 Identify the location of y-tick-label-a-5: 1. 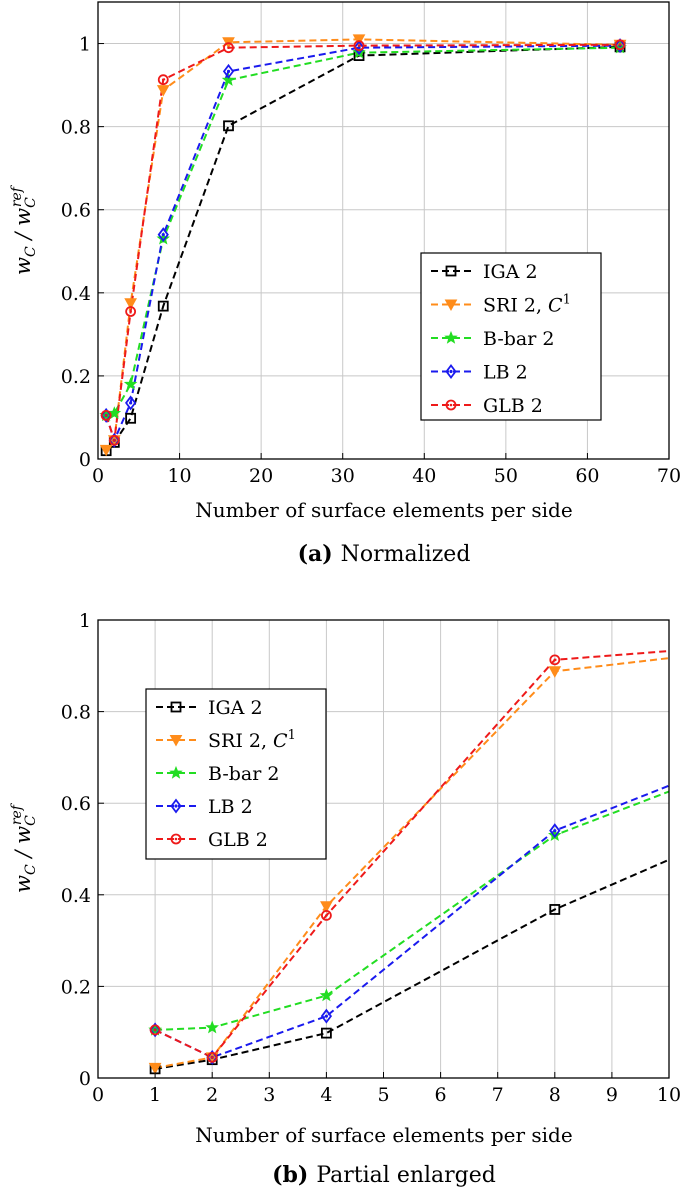
(85, 45).